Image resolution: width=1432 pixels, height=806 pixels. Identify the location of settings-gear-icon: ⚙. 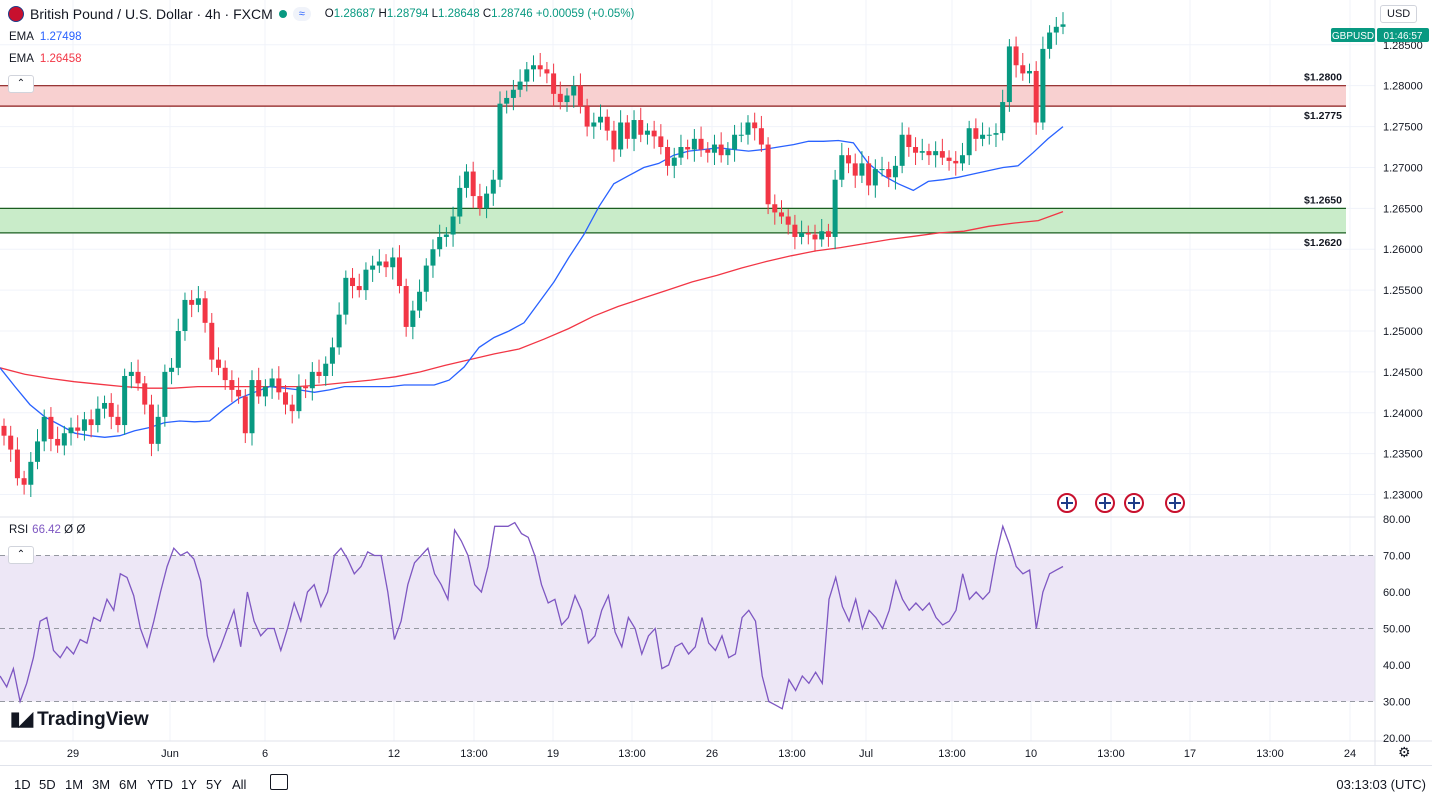
(1404, 752).